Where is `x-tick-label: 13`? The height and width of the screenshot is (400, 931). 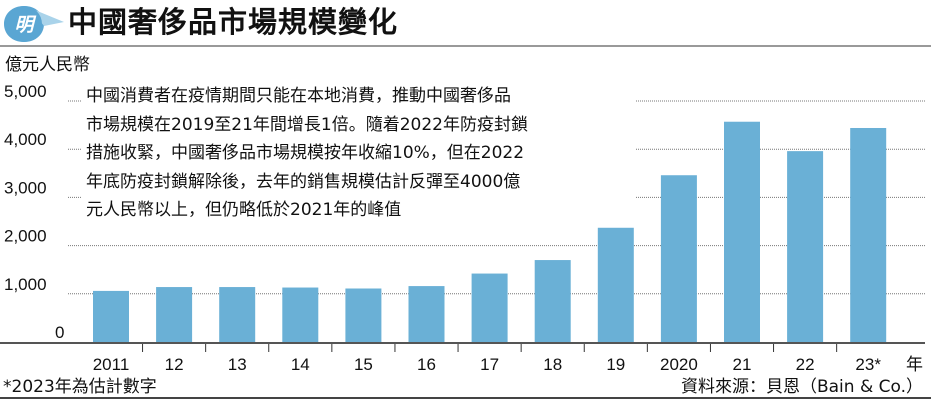 x-tick-label: 13 is located at coordinates (237, 364).